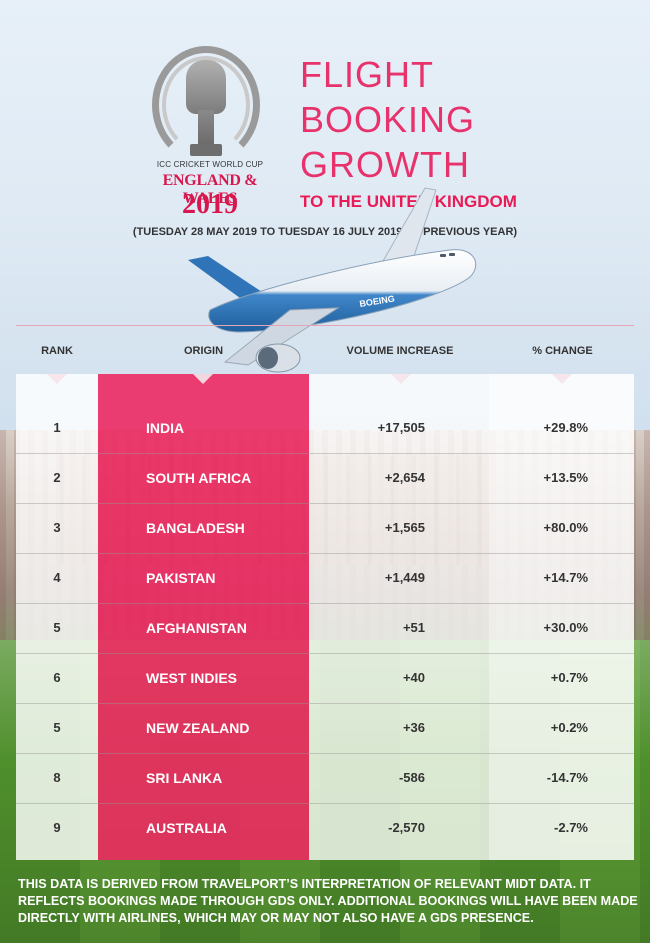  What do you see at coordinates (565, 577) in the screenshot?
I see `change-cell: +14.7%` at bounding box center [565, 577].